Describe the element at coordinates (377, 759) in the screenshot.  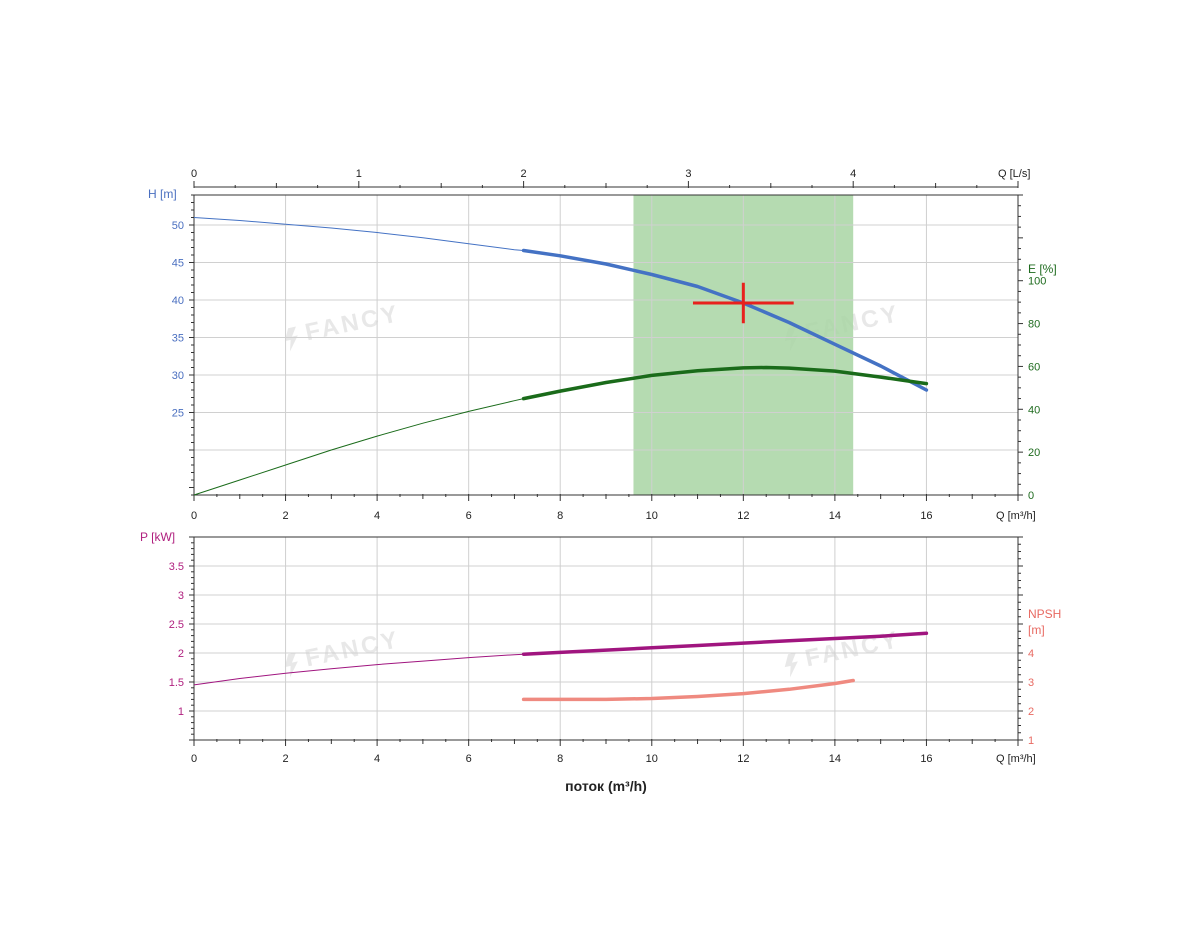
I see `bottom-x-tick-label: 4` at that location.